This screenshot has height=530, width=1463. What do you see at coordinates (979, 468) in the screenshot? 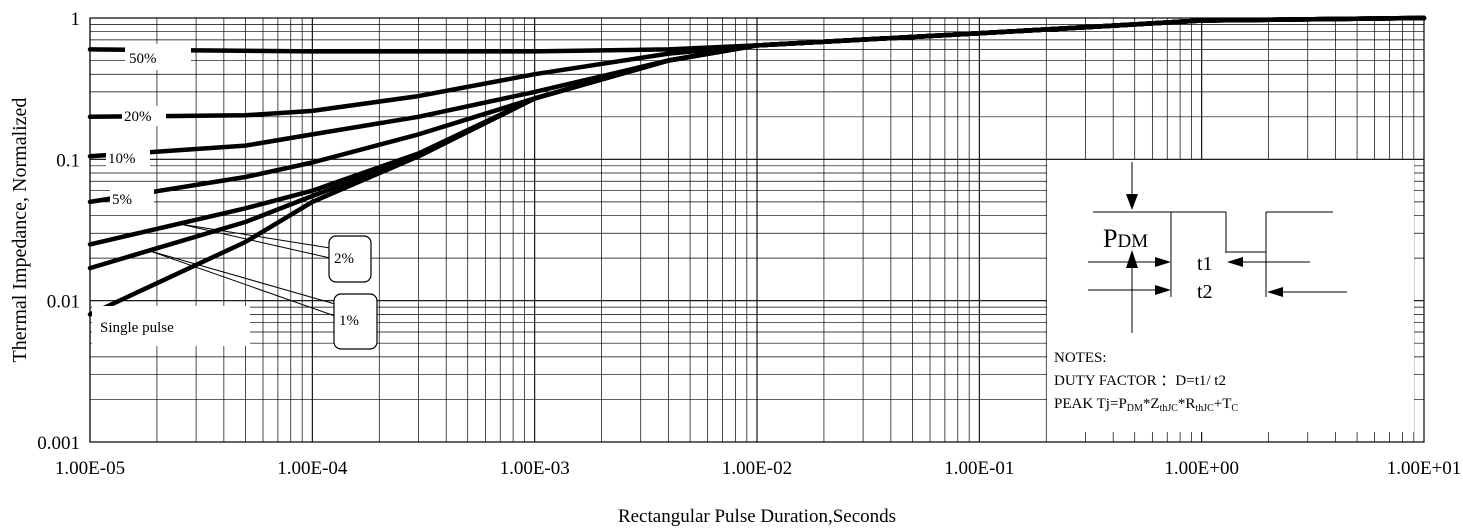
I see `x-tick-label: 1.00E-01` at bounding box center [979, 468].